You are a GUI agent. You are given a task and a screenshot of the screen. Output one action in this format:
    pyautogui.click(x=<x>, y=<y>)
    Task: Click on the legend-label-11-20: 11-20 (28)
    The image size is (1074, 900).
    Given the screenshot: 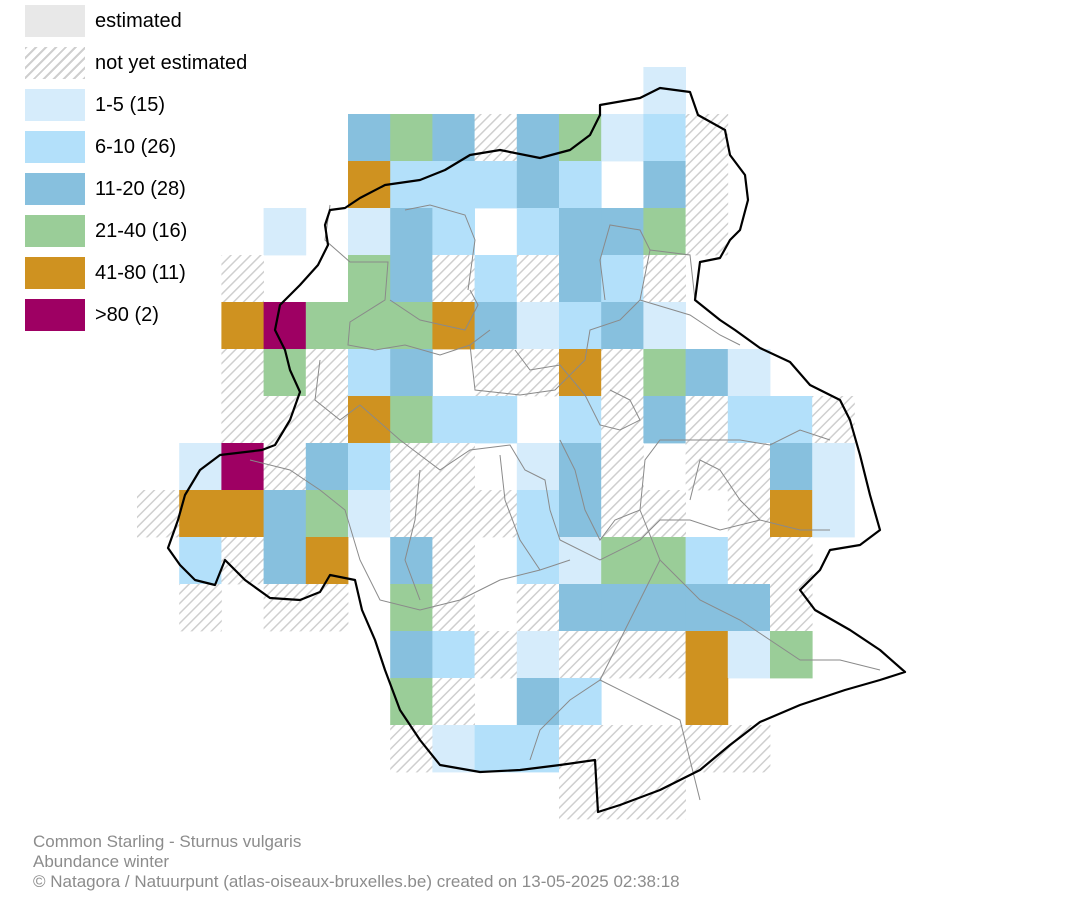 What is the action you would take?
    pyautogui.click(x=140, y=189)
    